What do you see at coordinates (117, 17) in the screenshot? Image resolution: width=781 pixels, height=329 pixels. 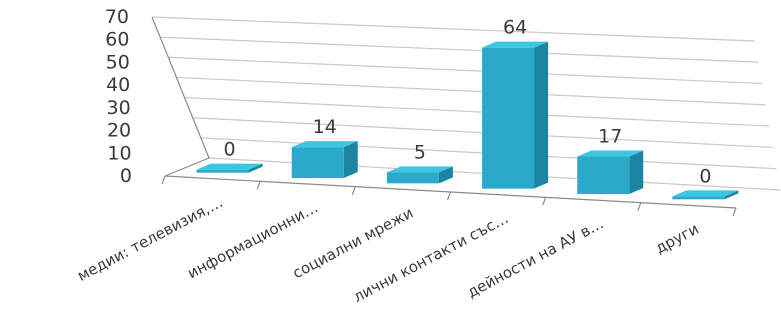 I see `y-tick-label: 70` at bounding box center [117, 17].